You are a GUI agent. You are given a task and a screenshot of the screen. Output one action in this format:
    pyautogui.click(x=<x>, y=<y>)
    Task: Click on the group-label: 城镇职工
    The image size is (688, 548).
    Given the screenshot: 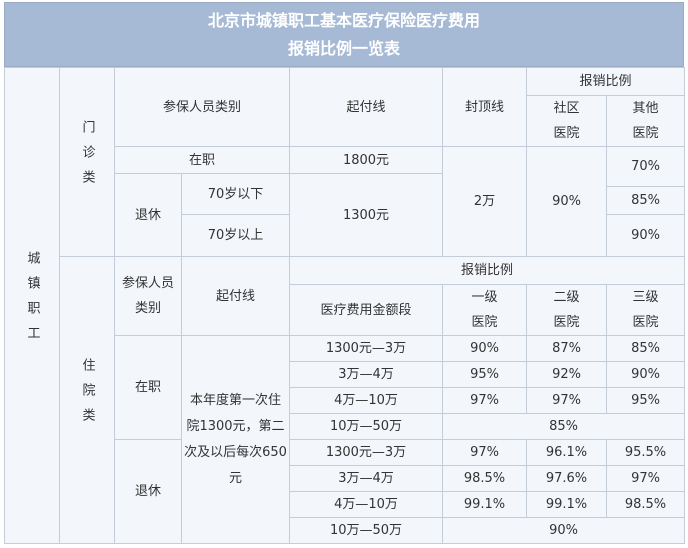 What is the action you would take?
    pyautogui.click(x=32, y=301)
    